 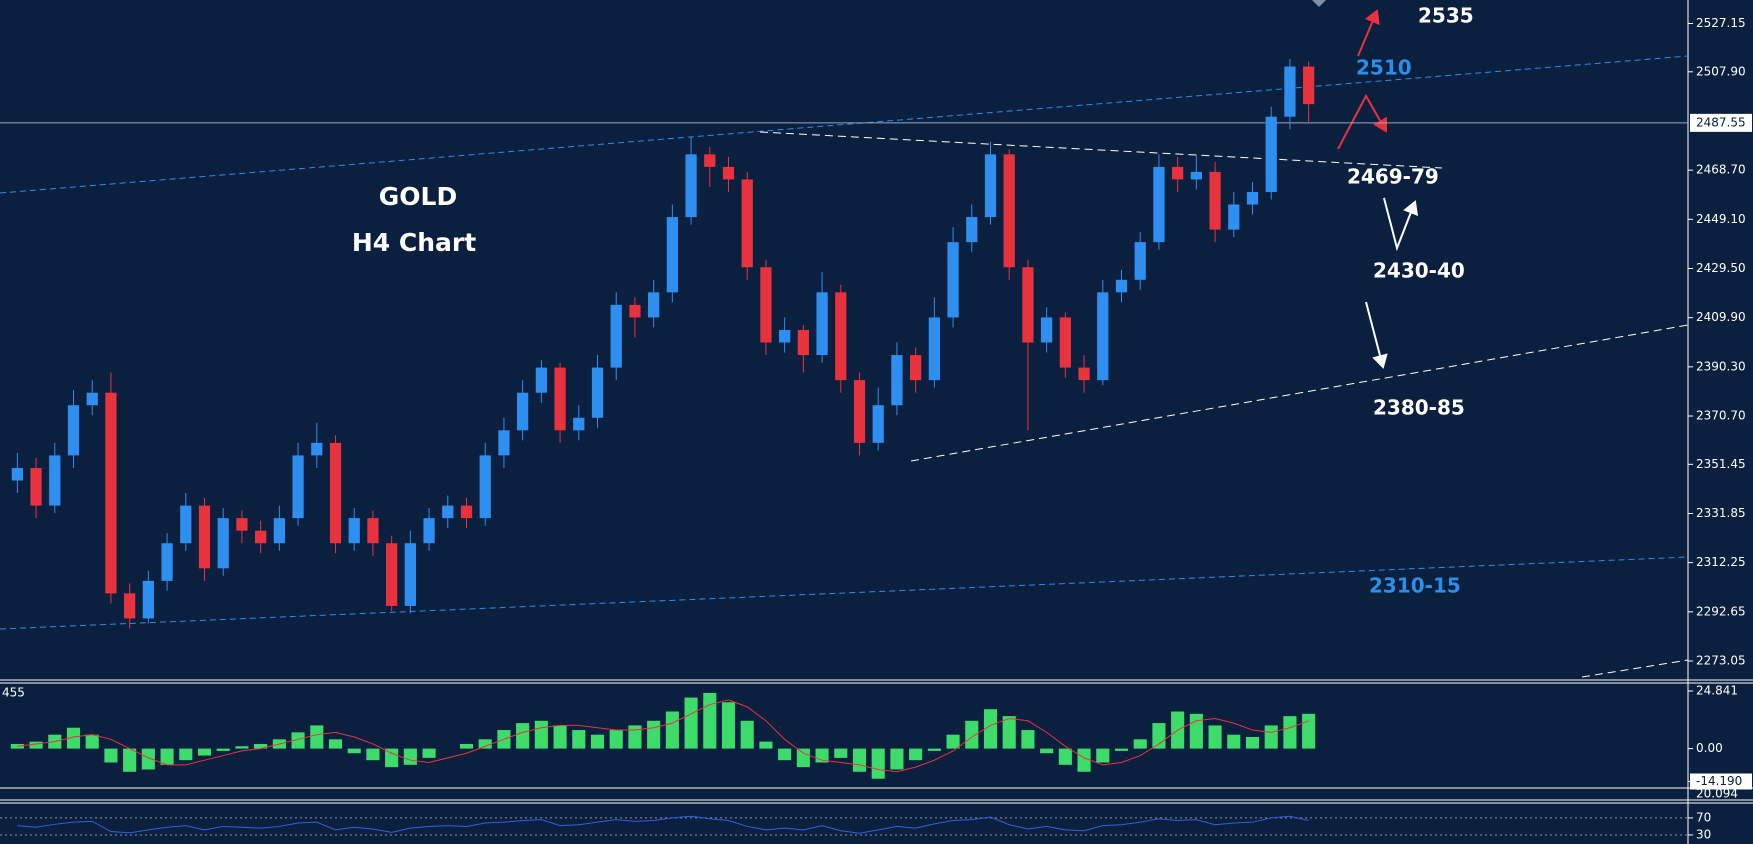 What do you see at coordinates (1709, 748) in the screenshot?
I see `y-tick-label: 0.00` at bounding box center [1709, 748].